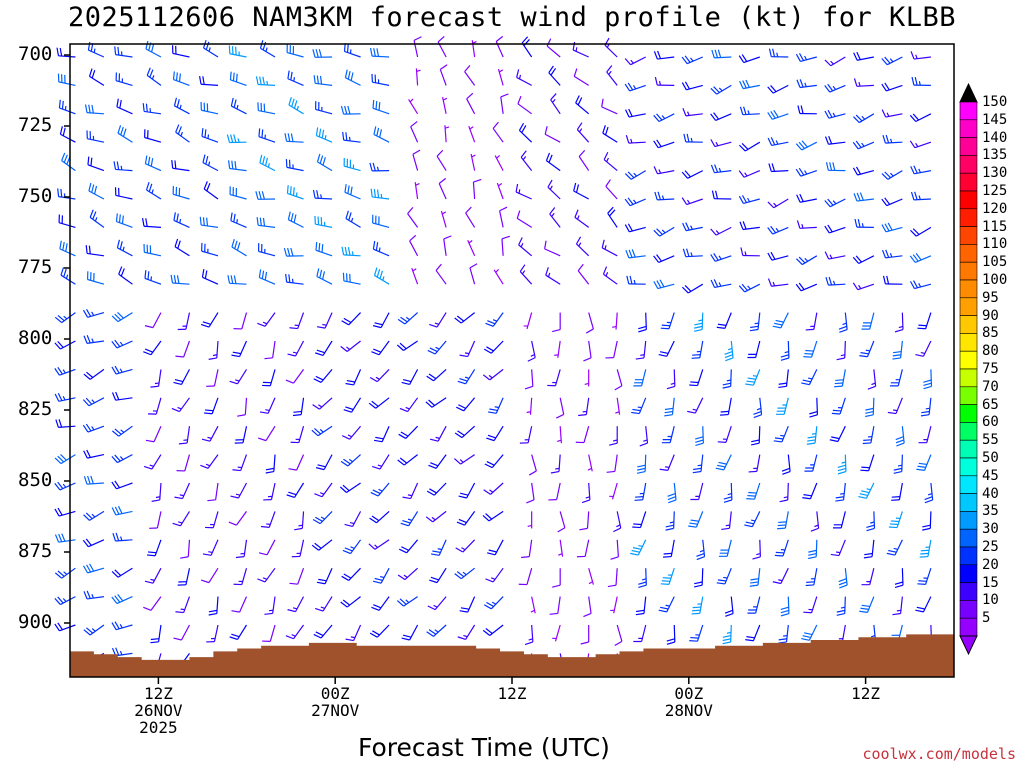  I want to click on colorbar-label: 80, so click(990, 351).